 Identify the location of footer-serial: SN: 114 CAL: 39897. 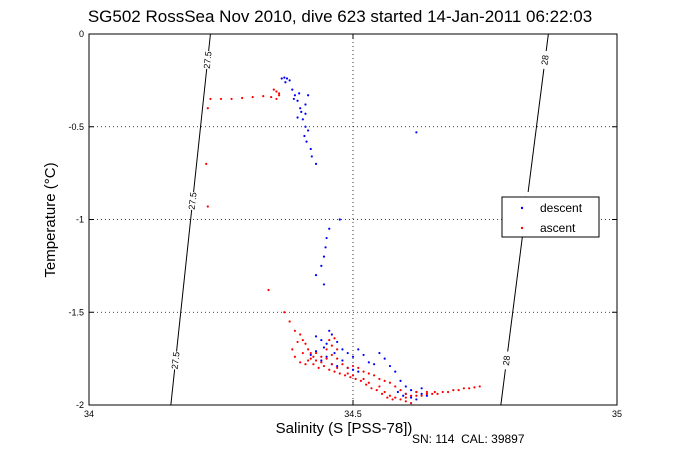
(468, 439).